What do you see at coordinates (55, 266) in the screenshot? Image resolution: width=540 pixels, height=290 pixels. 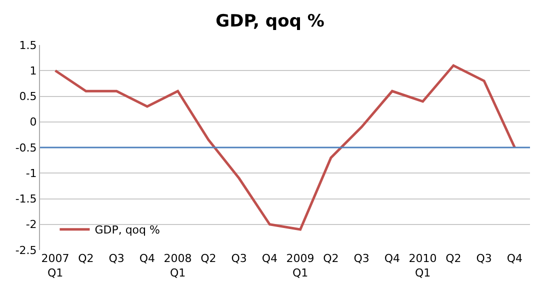 I see `x-tick-label: 2007 Q1` at bounding box center [55, 266].